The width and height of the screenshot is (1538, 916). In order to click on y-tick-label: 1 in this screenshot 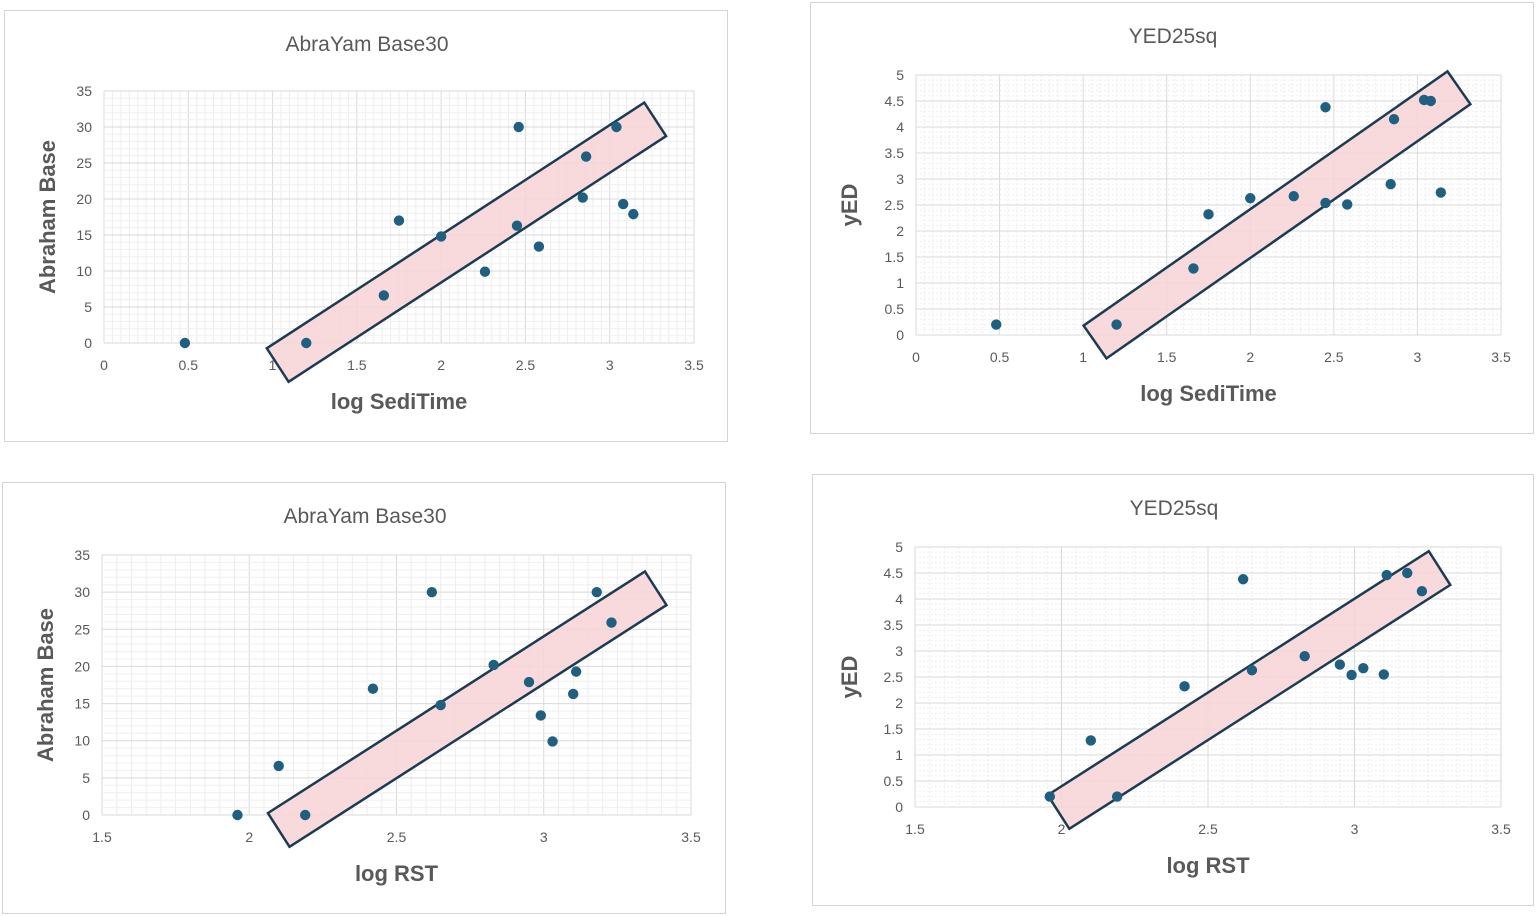, I will do `click(900, 283)`.